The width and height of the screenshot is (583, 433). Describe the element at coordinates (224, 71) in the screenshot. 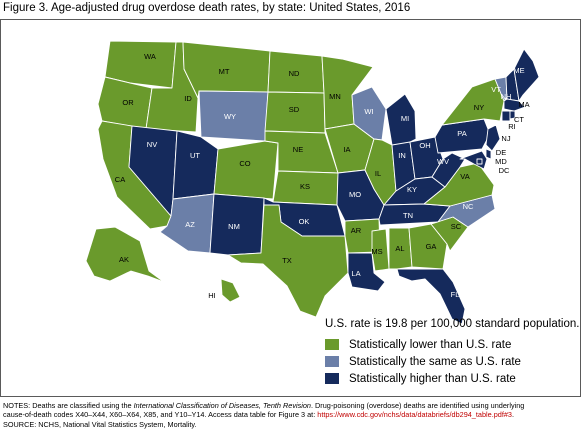

I see `state-label-MT: MT` at that location.